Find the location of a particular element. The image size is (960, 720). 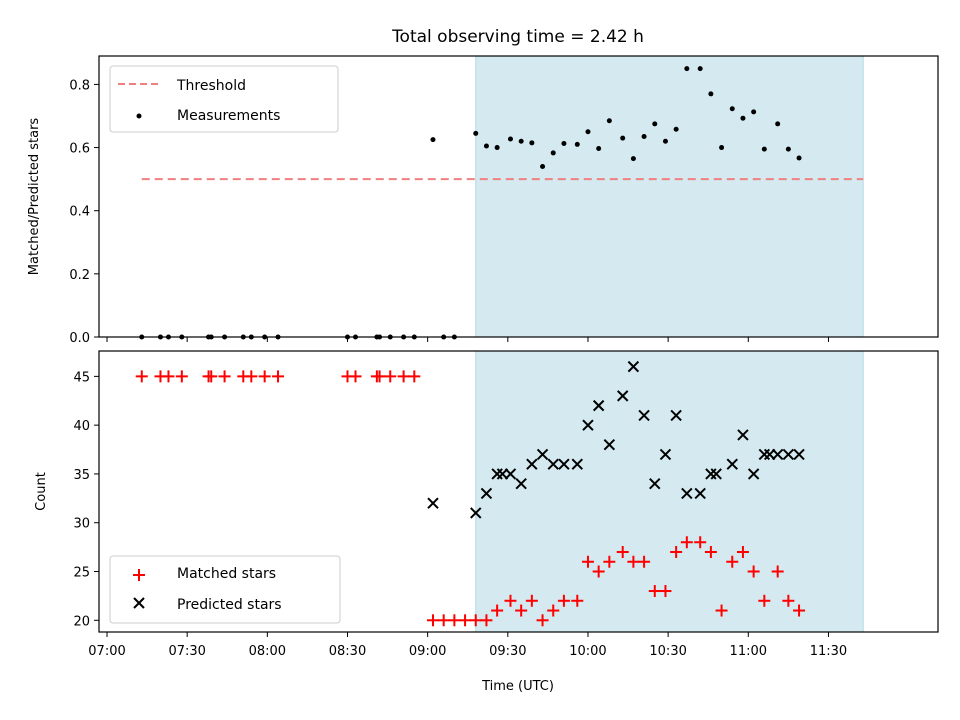

top-y-tick-label: 0.0 is located at coordinates (79, 338).